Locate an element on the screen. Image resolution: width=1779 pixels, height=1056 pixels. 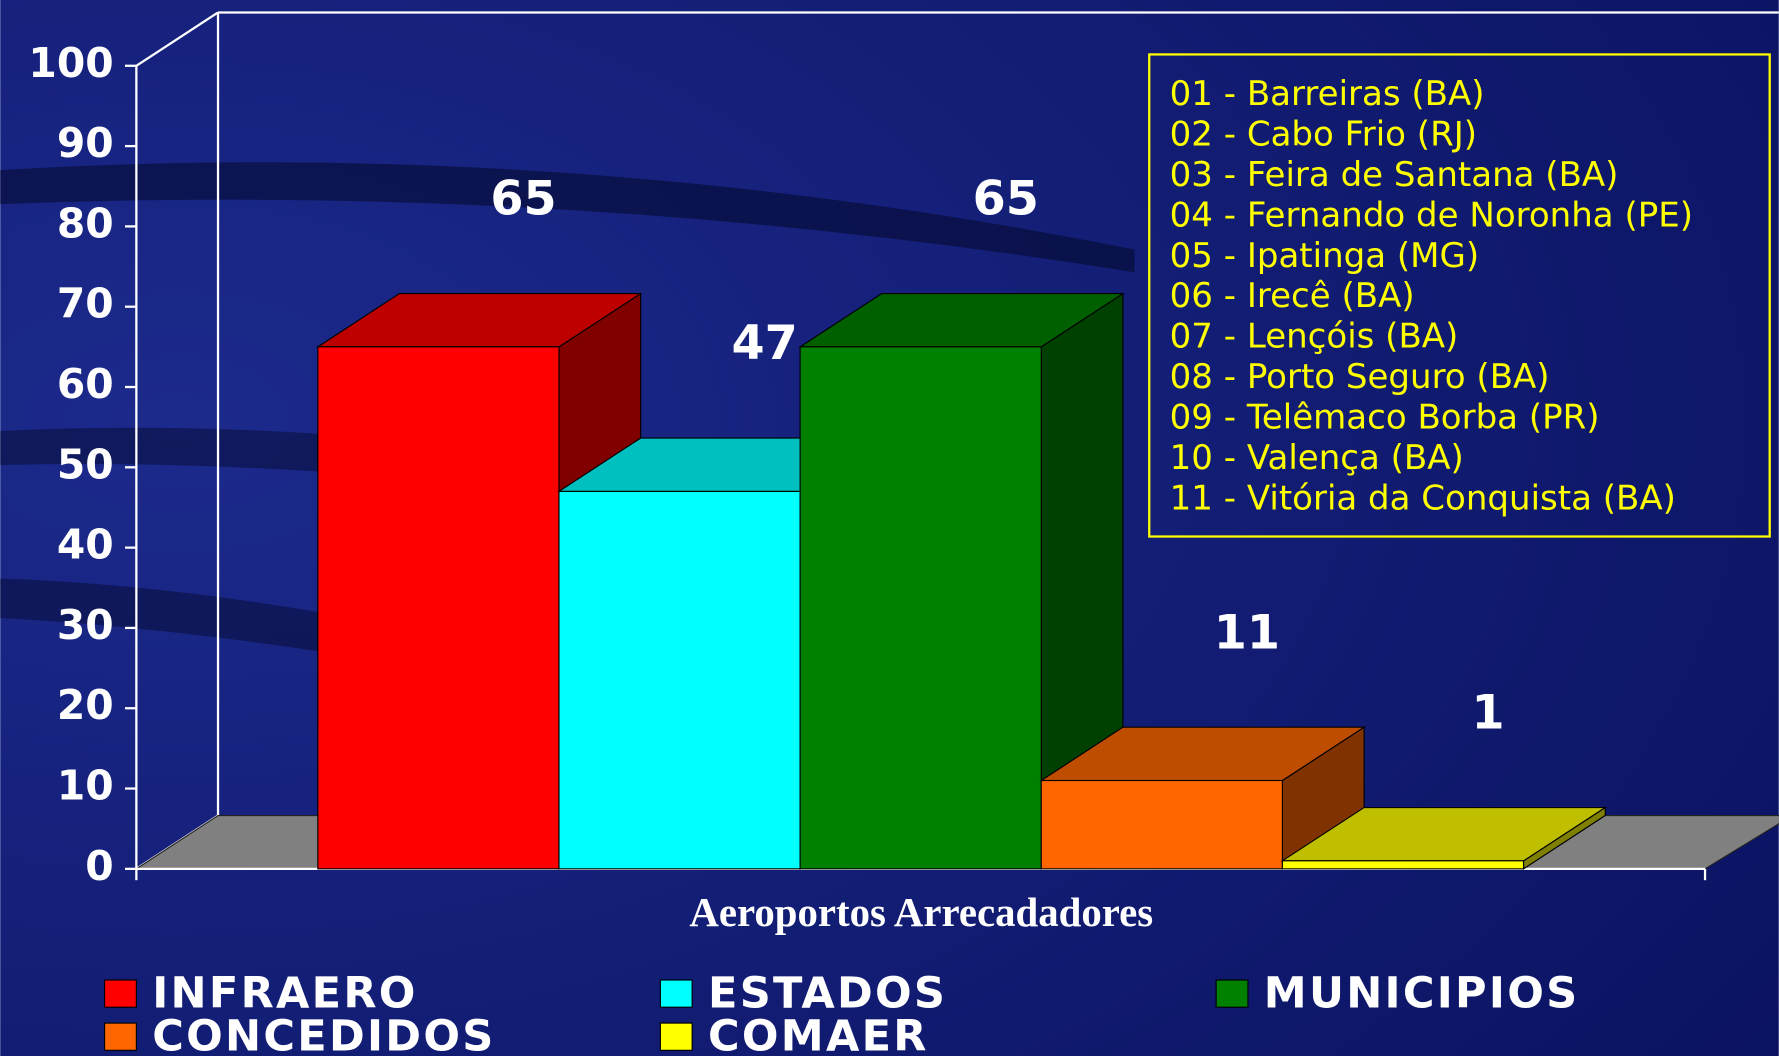
y-tick-label: 50 is located at coordinates (85, 464).